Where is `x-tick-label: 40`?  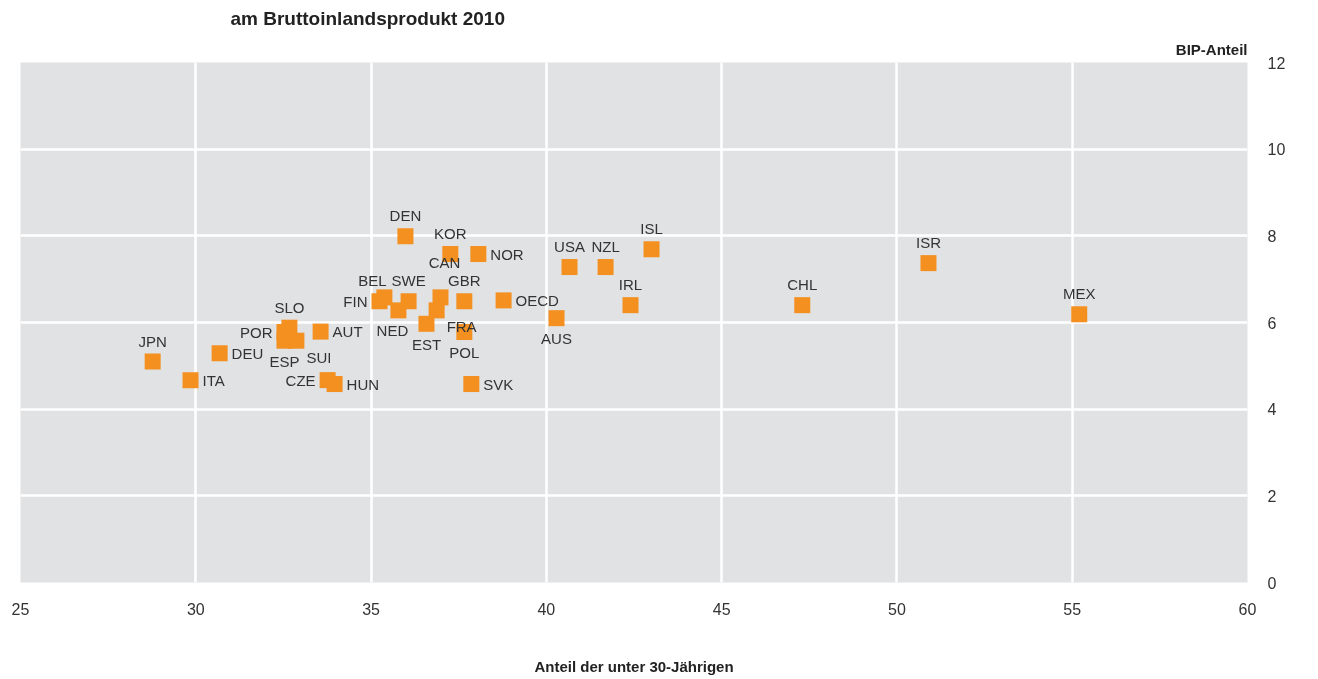
x-tick-label: 40 is located at coordinates (546, 609).